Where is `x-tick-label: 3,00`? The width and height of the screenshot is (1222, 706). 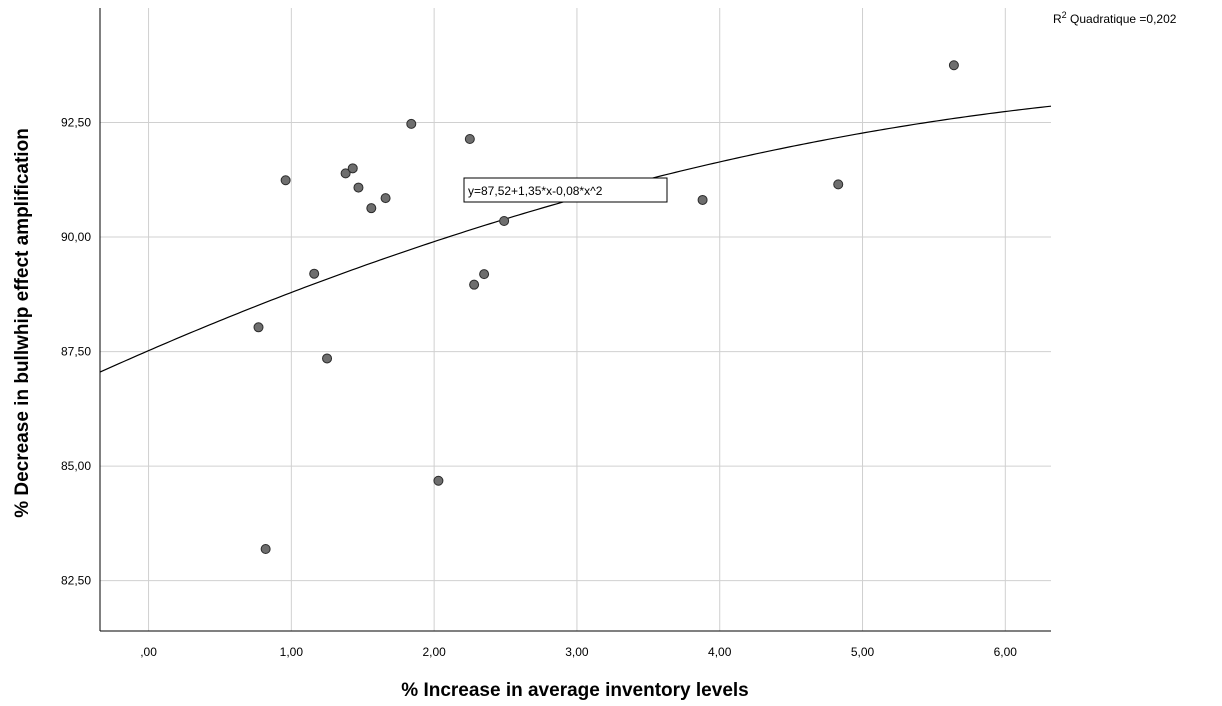
x-tick-label: 3,00 is located at coordinates (577, 652).